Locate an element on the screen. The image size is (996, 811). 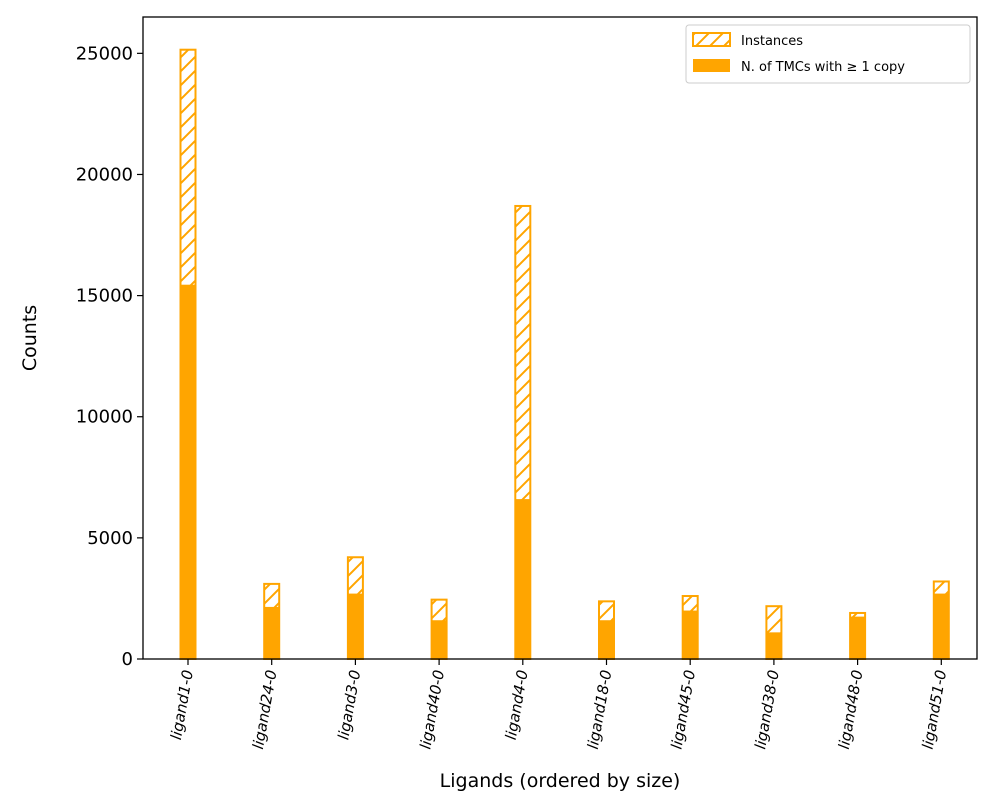
x-tick-label: ligand18-0 is located at coordinates (600, 710).